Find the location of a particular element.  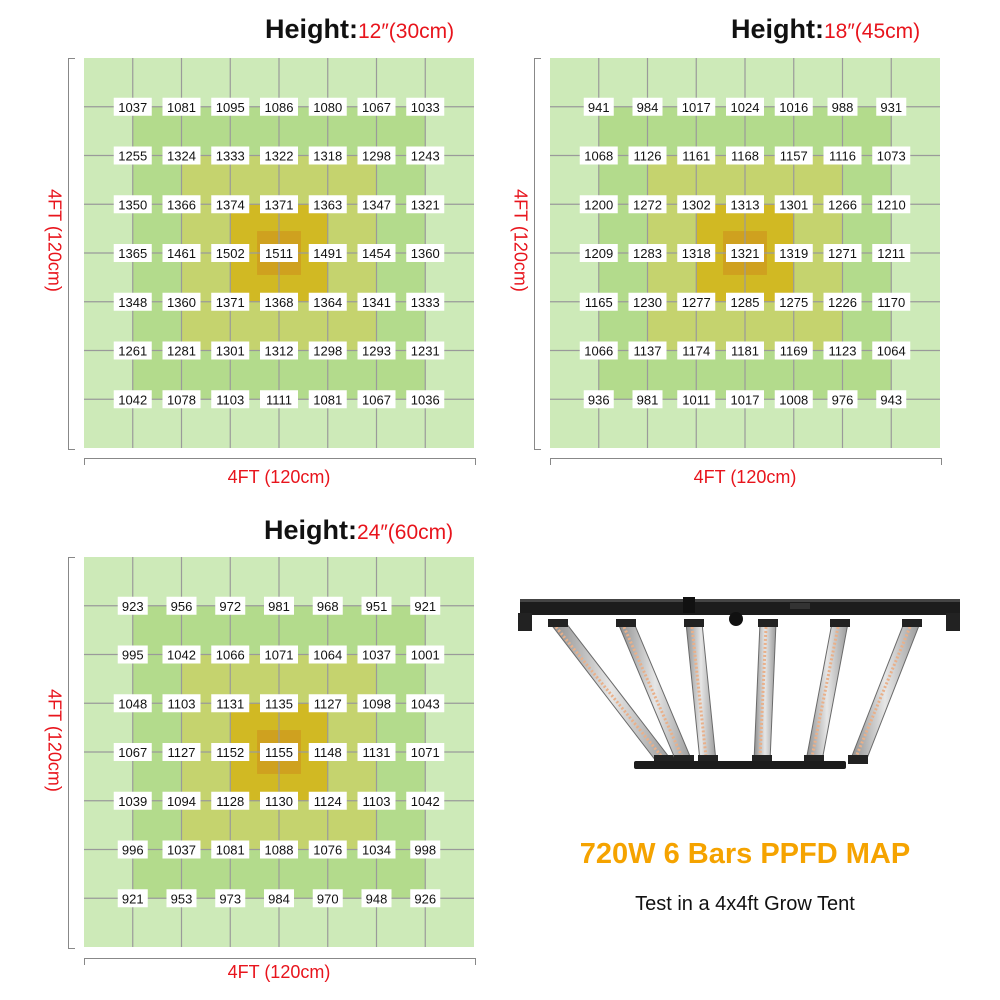

ppfd-cell: 1312 is located at coordinates (279, 350).